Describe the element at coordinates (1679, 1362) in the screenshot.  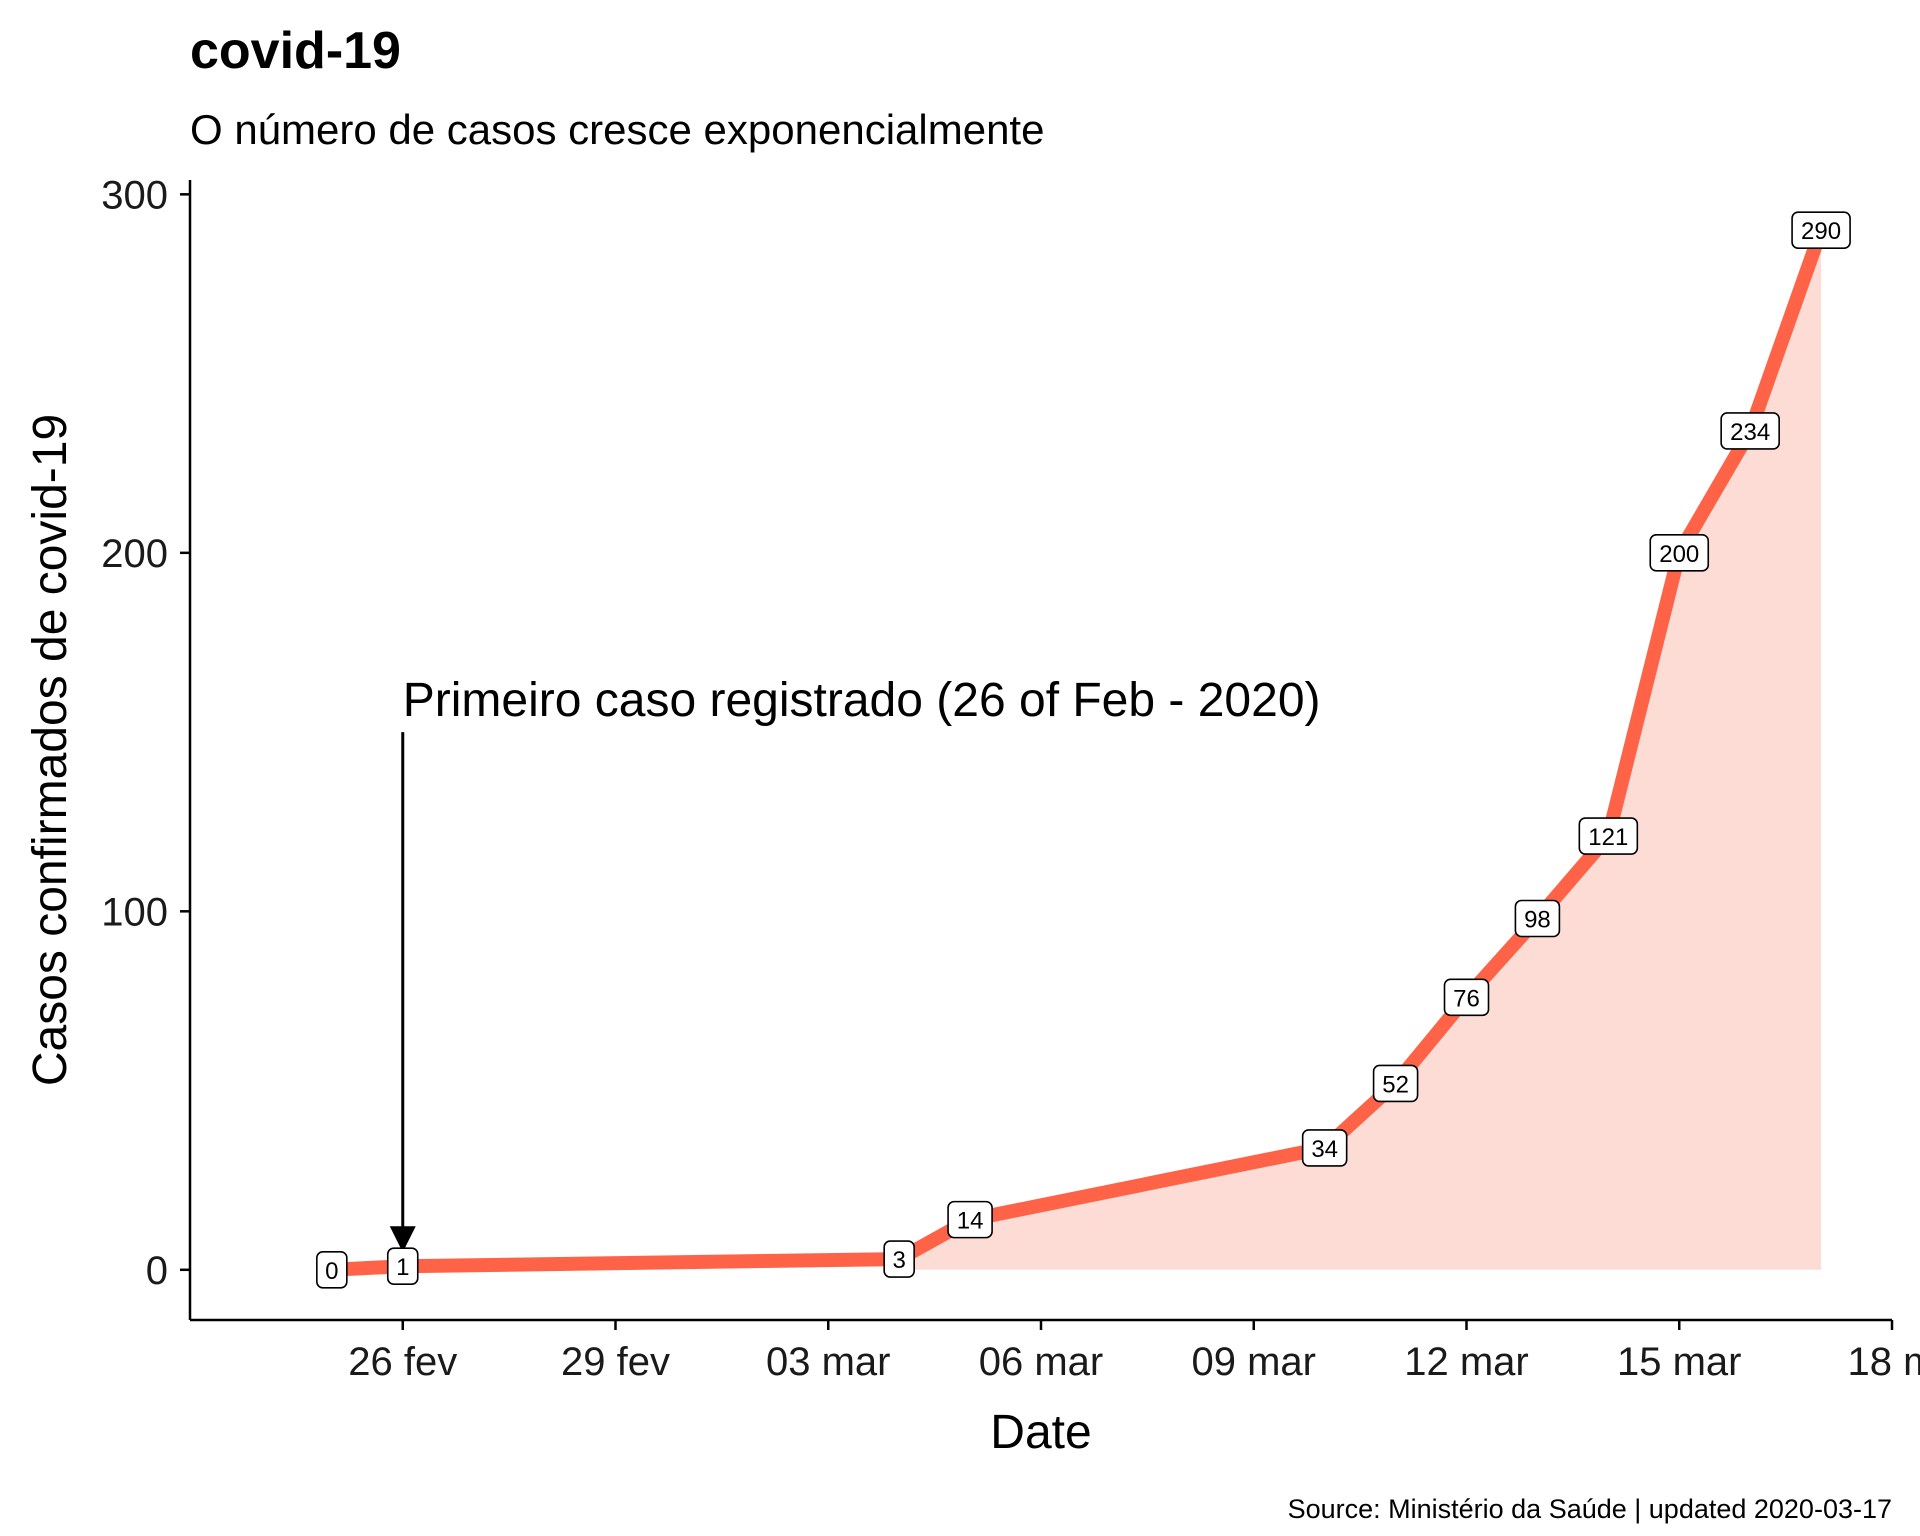
I see `x-tick-label: 15 mar` at that location.